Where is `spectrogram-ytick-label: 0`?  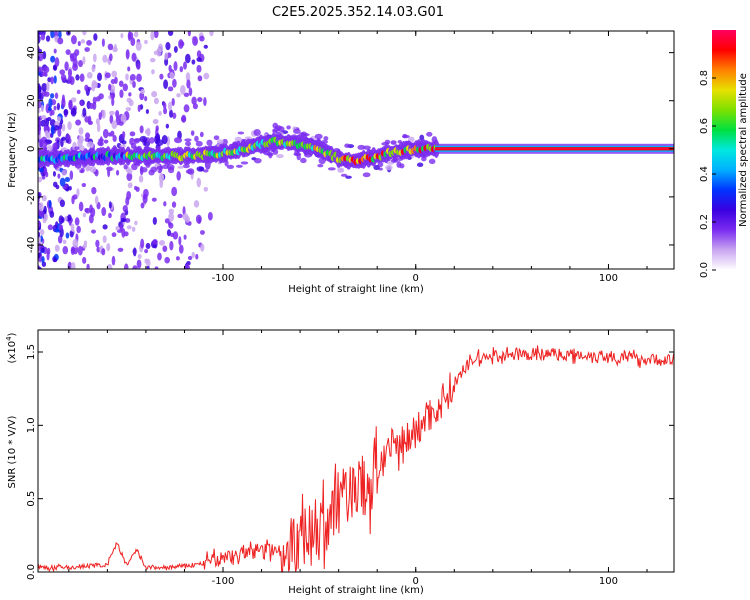
spectrogram-ytick-label: 0 is located at coordinates (31, 149).